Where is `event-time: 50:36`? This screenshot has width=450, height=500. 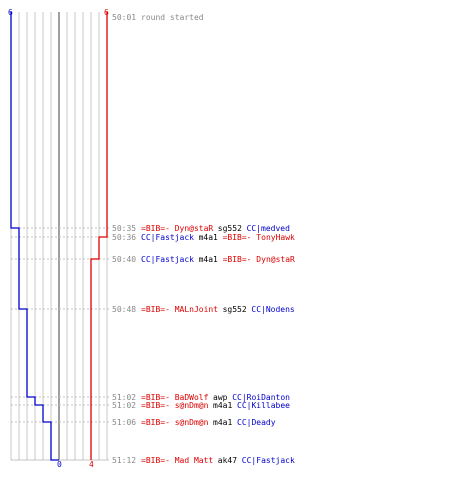
event-time: 50:36 is located at coordinates (124, 237).